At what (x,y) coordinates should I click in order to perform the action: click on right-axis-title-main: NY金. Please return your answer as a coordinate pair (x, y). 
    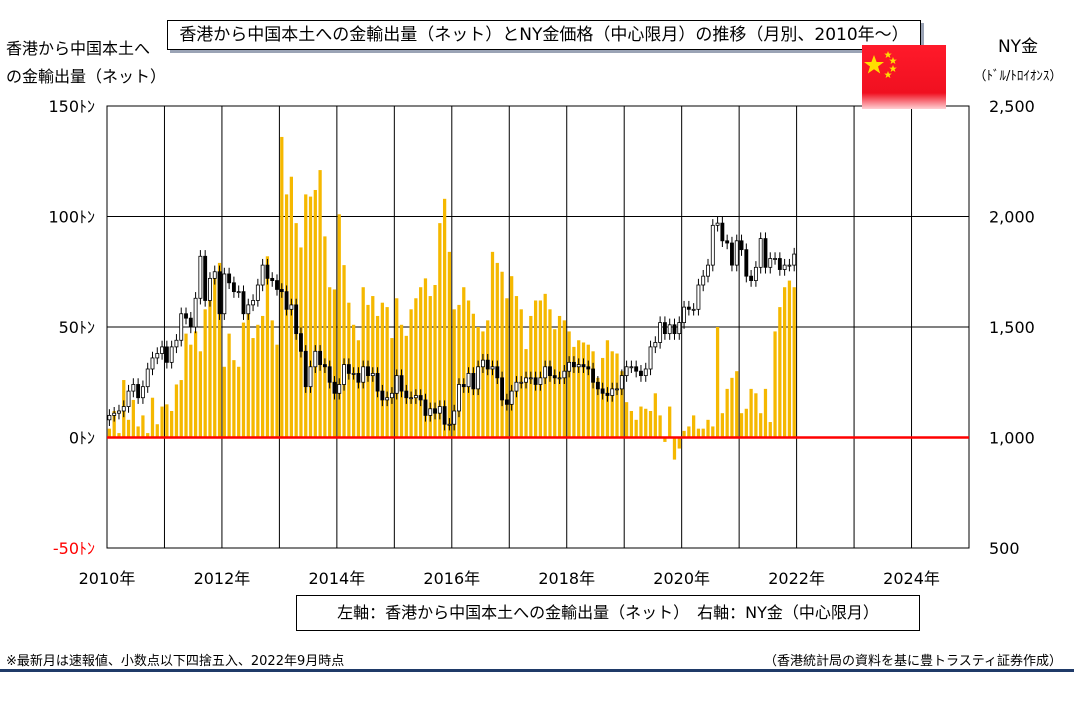
    Looking at the image, I should click on (1018, 47).